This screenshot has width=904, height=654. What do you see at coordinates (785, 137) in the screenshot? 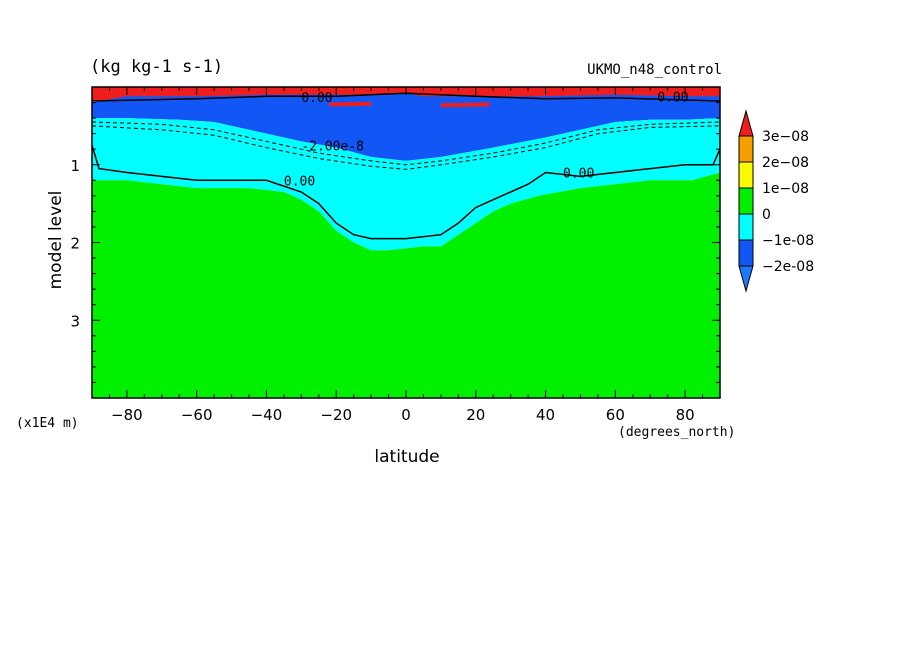
I see `colorbar-label: 3e−08` at bounding box center [785, 137].